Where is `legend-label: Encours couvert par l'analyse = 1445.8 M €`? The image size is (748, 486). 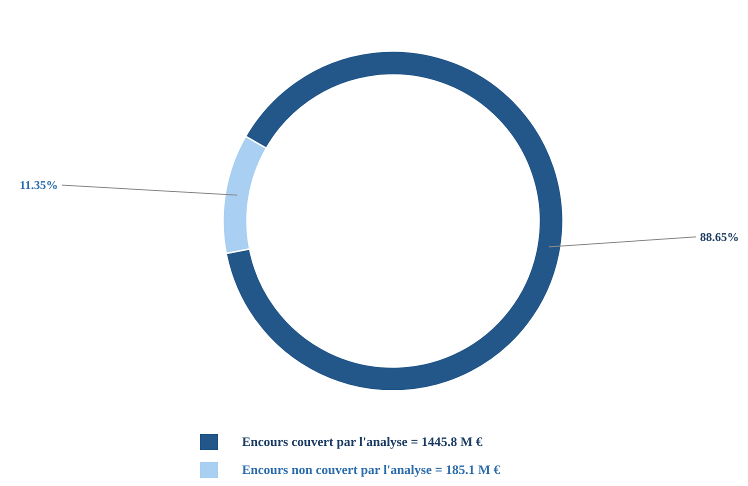
legend-label: Encours couvert par l'analyse = 1445.8 M € is located at coordinates (362, 442).